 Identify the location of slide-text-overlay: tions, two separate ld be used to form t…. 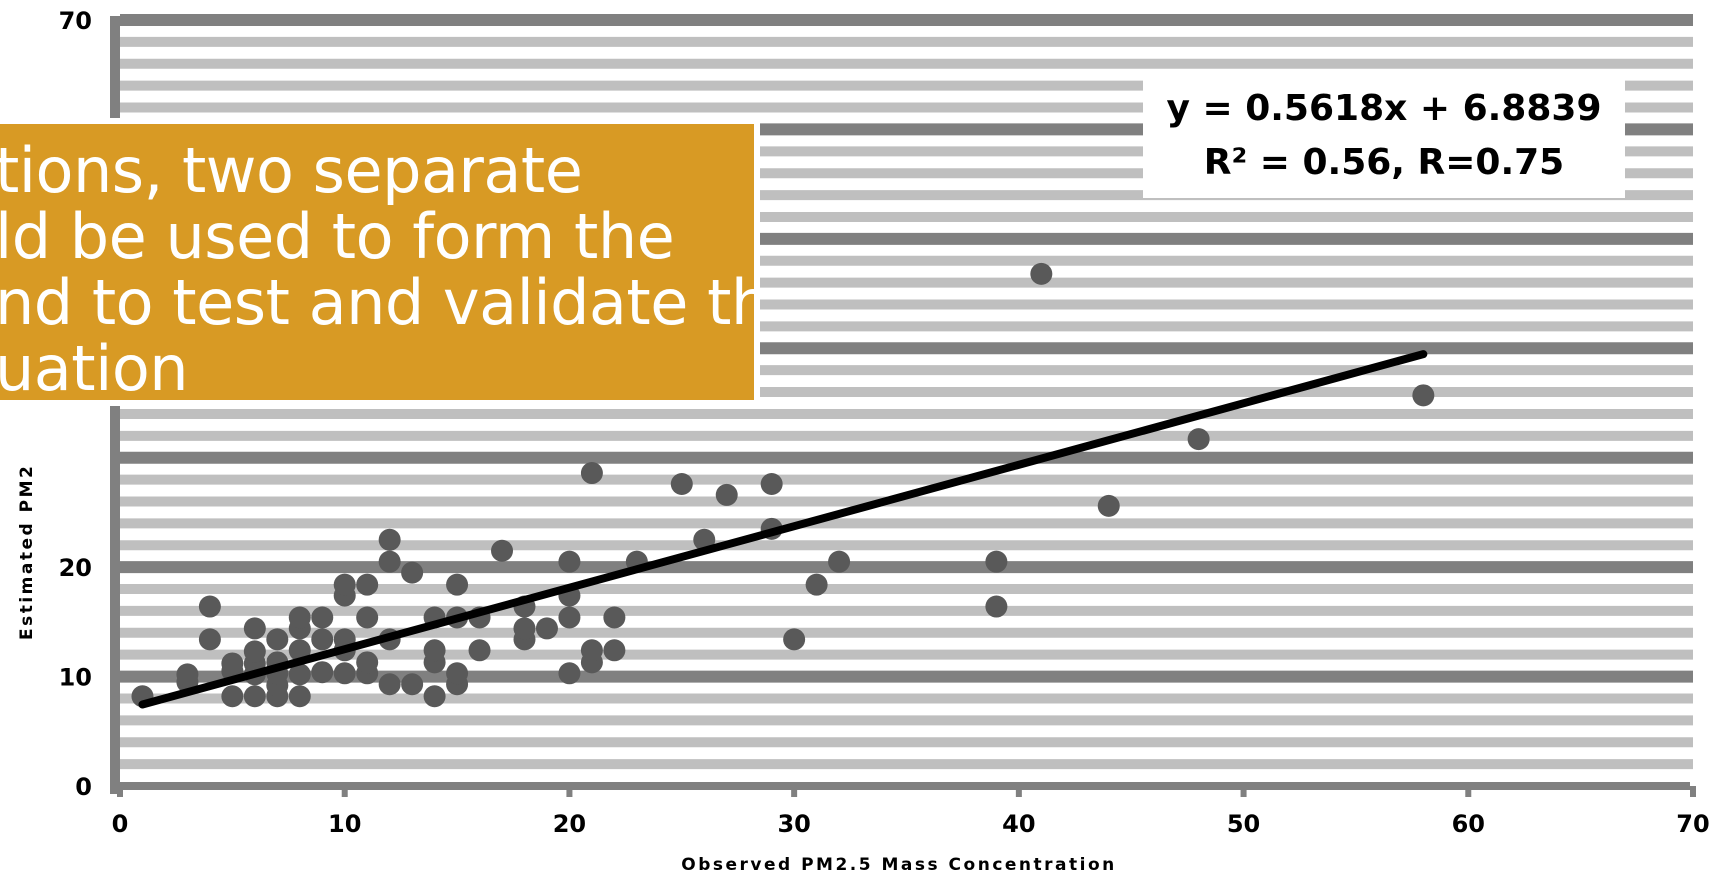
(380, 262).